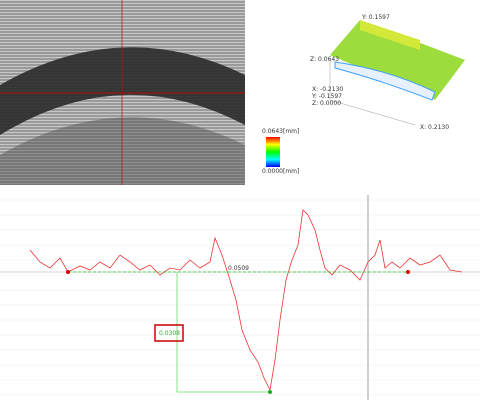 Image resolution: width=480 pixels, height=400 pixels. What do you see at coordinates (327, 89) in the screenshot?
I see `axis-label: X: -0.2130` at bounding box center [327, 89].